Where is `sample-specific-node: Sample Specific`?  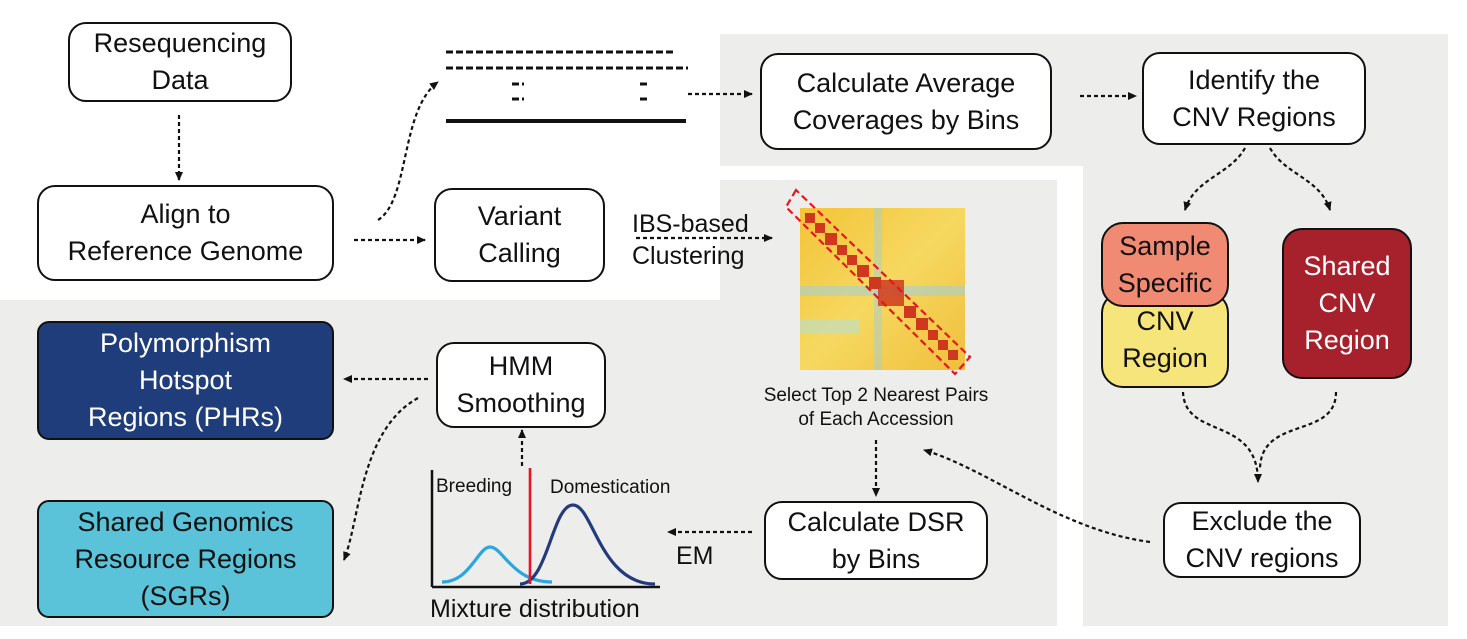
sample-specific-node: Sample Specific is located at coordinates (1165, 264).